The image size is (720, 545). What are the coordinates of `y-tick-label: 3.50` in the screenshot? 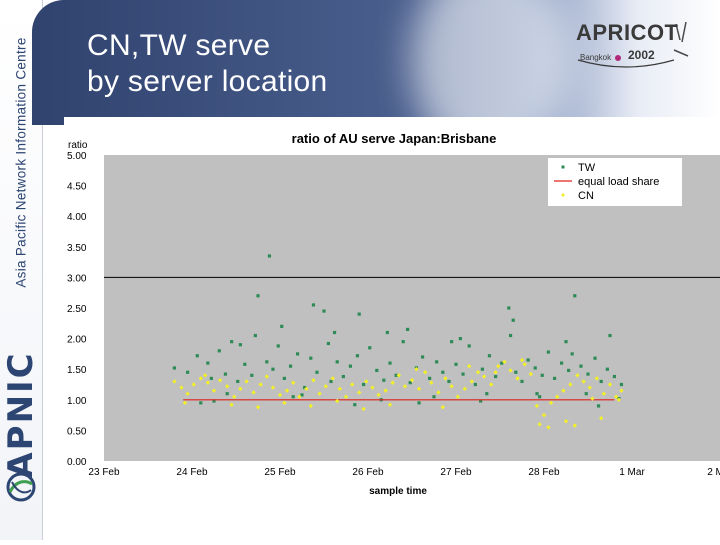 It's located at (77, 248).